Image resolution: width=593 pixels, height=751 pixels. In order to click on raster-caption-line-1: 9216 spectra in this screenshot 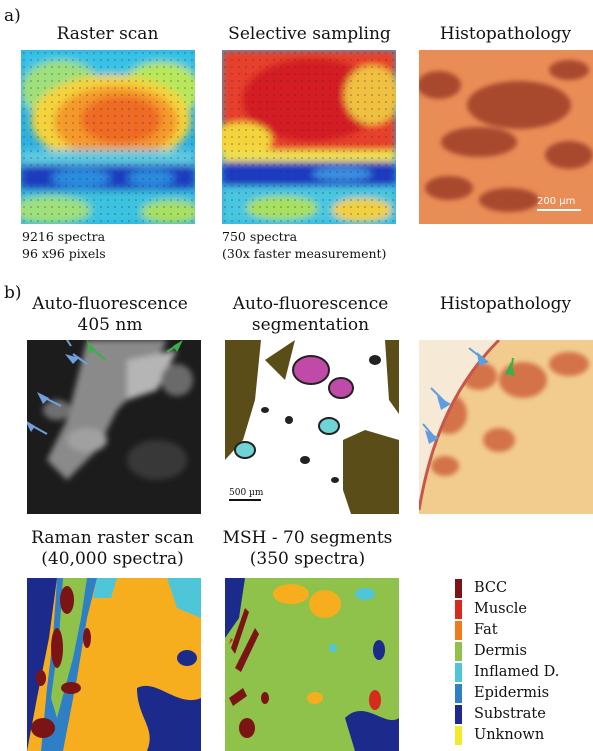, I will do `click(64, 236)`.